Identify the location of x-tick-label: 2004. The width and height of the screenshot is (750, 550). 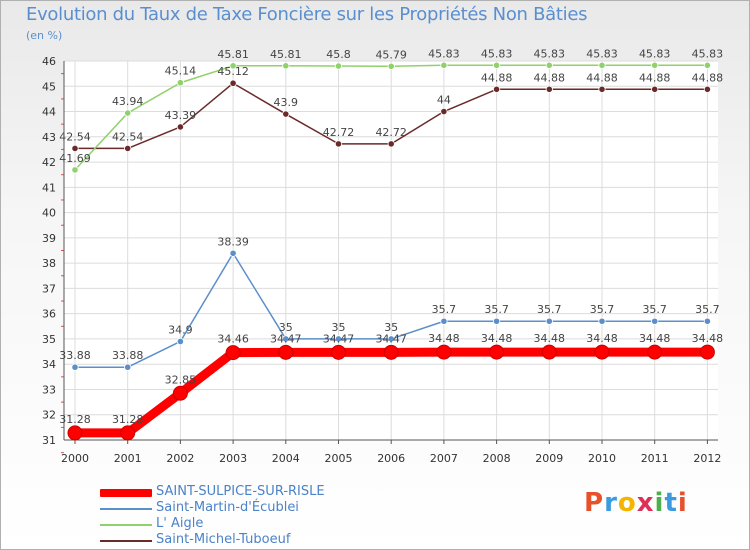
(286, 458).